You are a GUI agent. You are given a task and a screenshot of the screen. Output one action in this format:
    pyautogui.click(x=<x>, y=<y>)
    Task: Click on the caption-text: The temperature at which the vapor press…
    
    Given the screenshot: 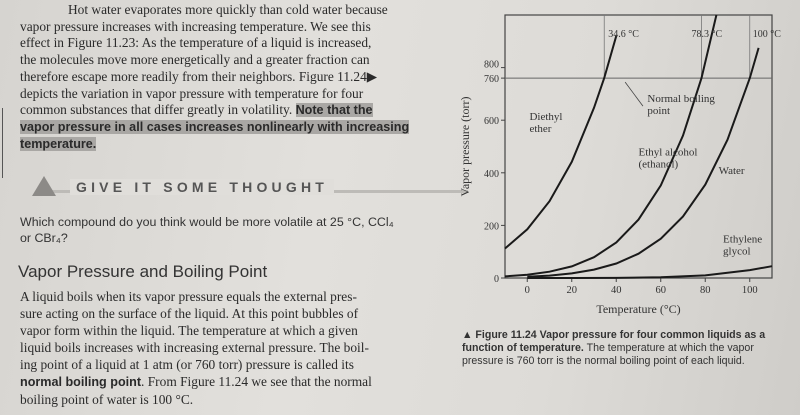 What is the action you would take?
    pyautogui.click(x=608, y=354)
    